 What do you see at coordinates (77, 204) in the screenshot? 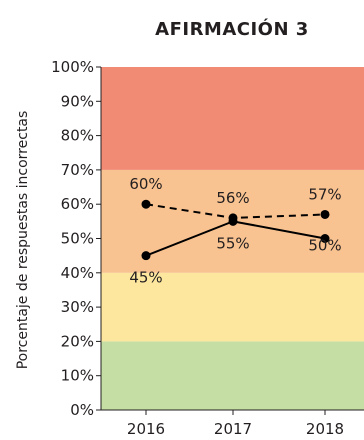
I see `y-tick-label-60: 60%` at bounding box center [77, 204].